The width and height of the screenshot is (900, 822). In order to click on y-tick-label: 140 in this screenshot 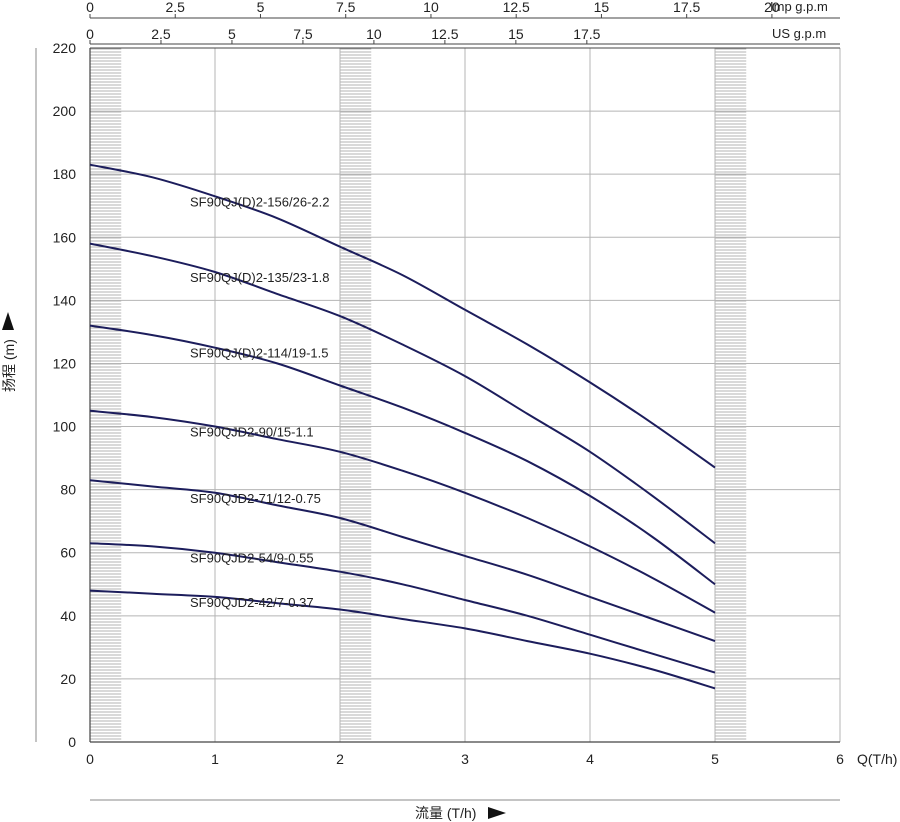, I will do `click(65, 300)`.